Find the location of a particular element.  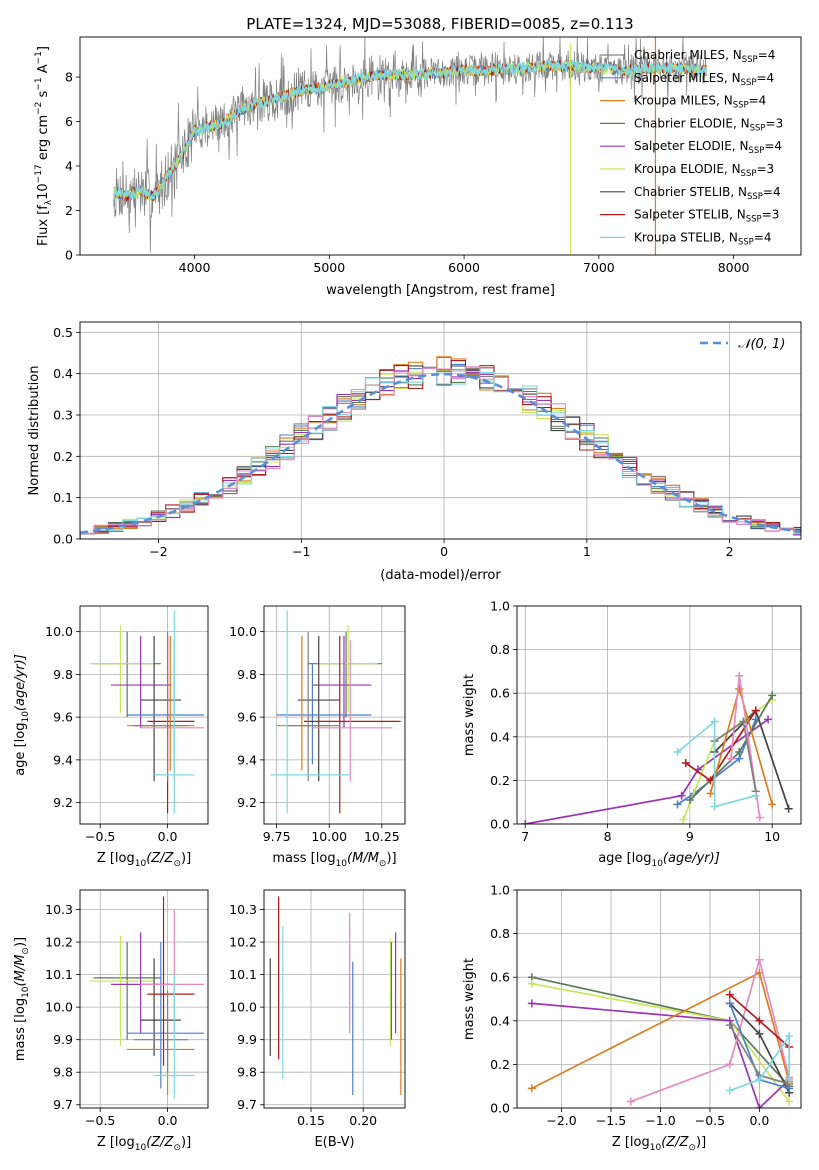

x-axis-label: age [log10(age/yr)] is located at coordinates (659, 860).